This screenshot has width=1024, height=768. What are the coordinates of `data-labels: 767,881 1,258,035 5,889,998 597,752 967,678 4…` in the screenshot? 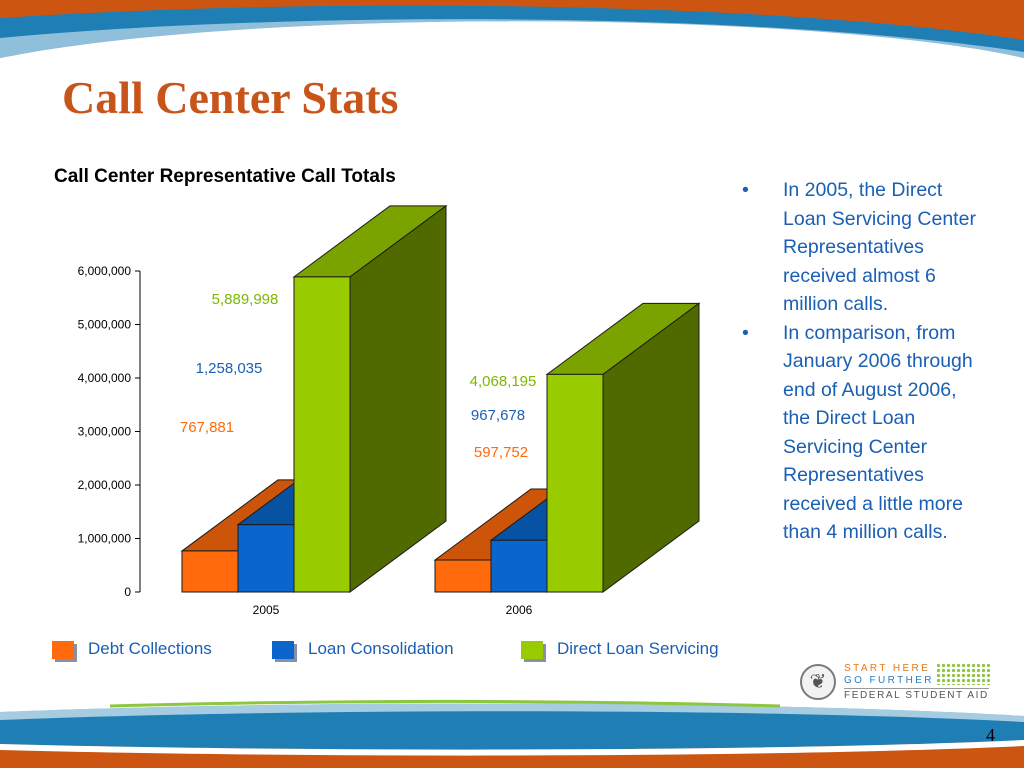 It's located at (358, 376).